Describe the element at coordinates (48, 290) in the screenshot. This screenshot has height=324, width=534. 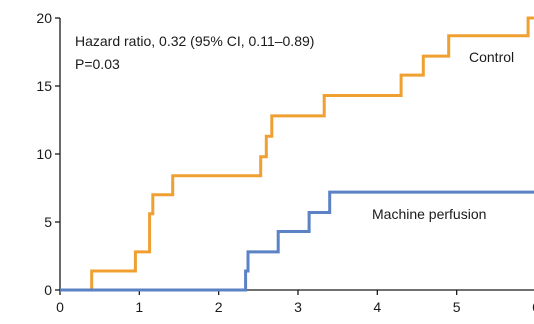
I see `y-tick-label: 0` at that location.